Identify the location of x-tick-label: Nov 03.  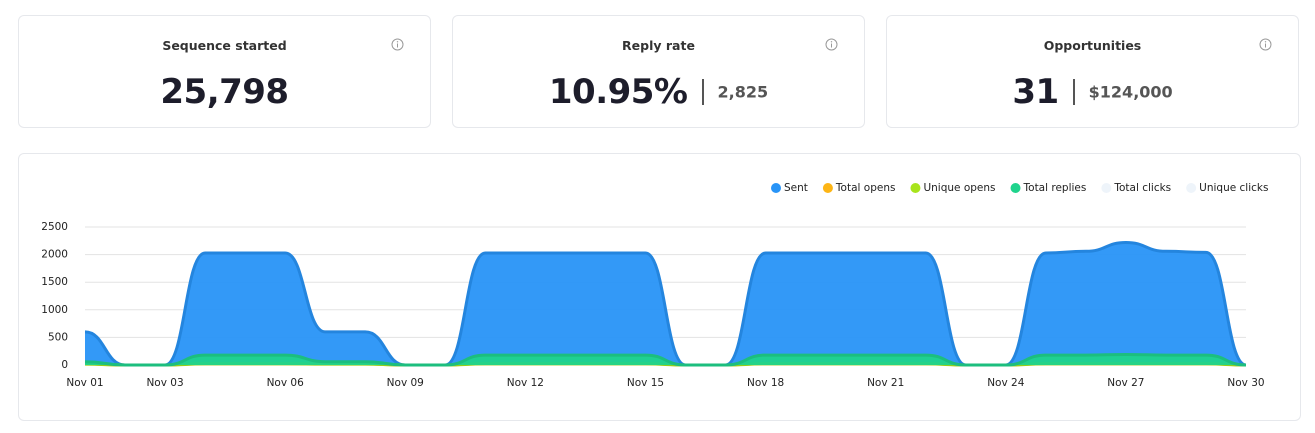
(164, 383).